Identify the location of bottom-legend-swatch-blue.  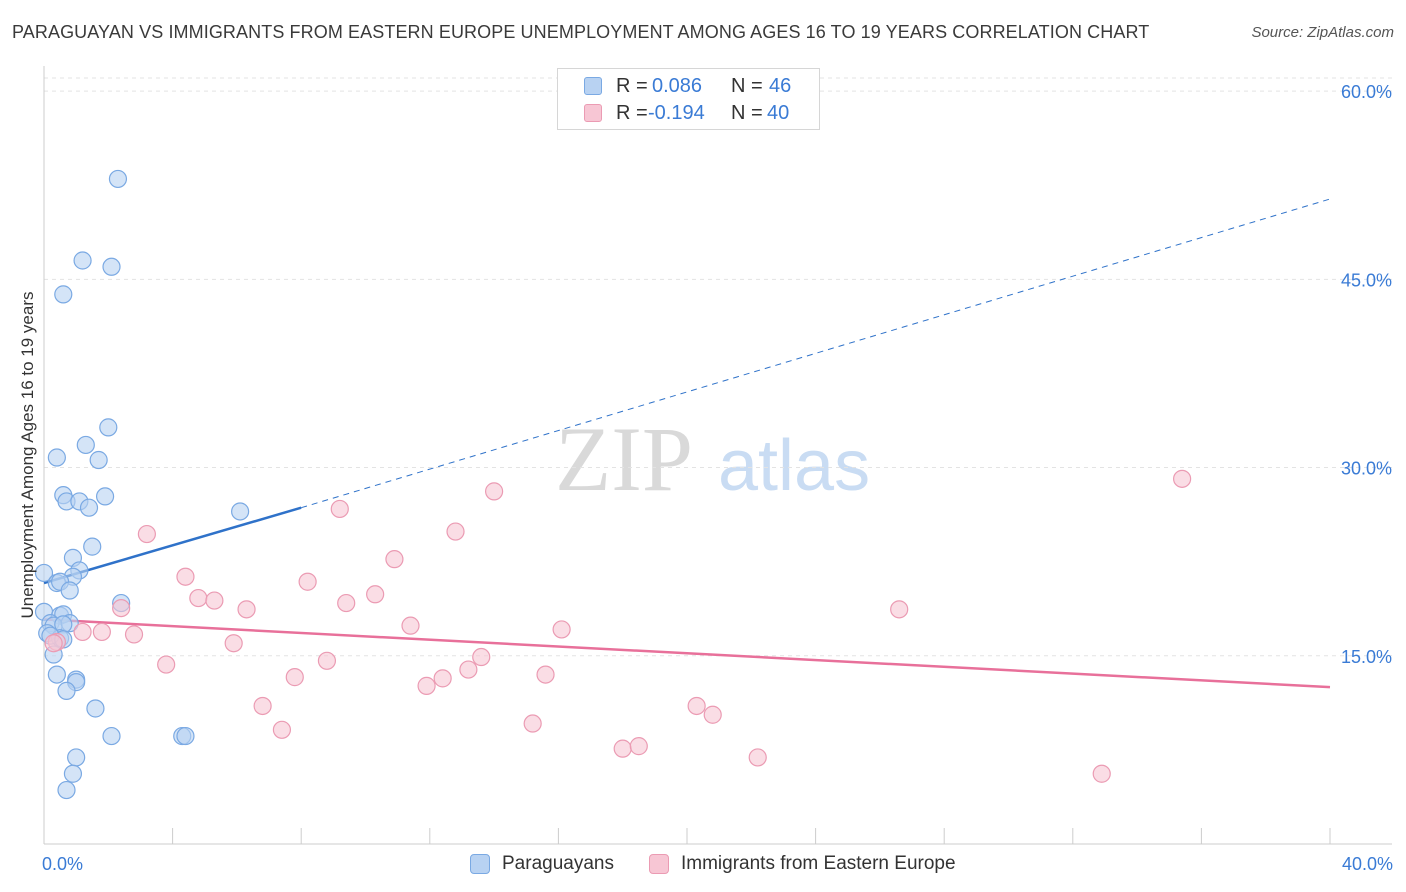
(480, 864).